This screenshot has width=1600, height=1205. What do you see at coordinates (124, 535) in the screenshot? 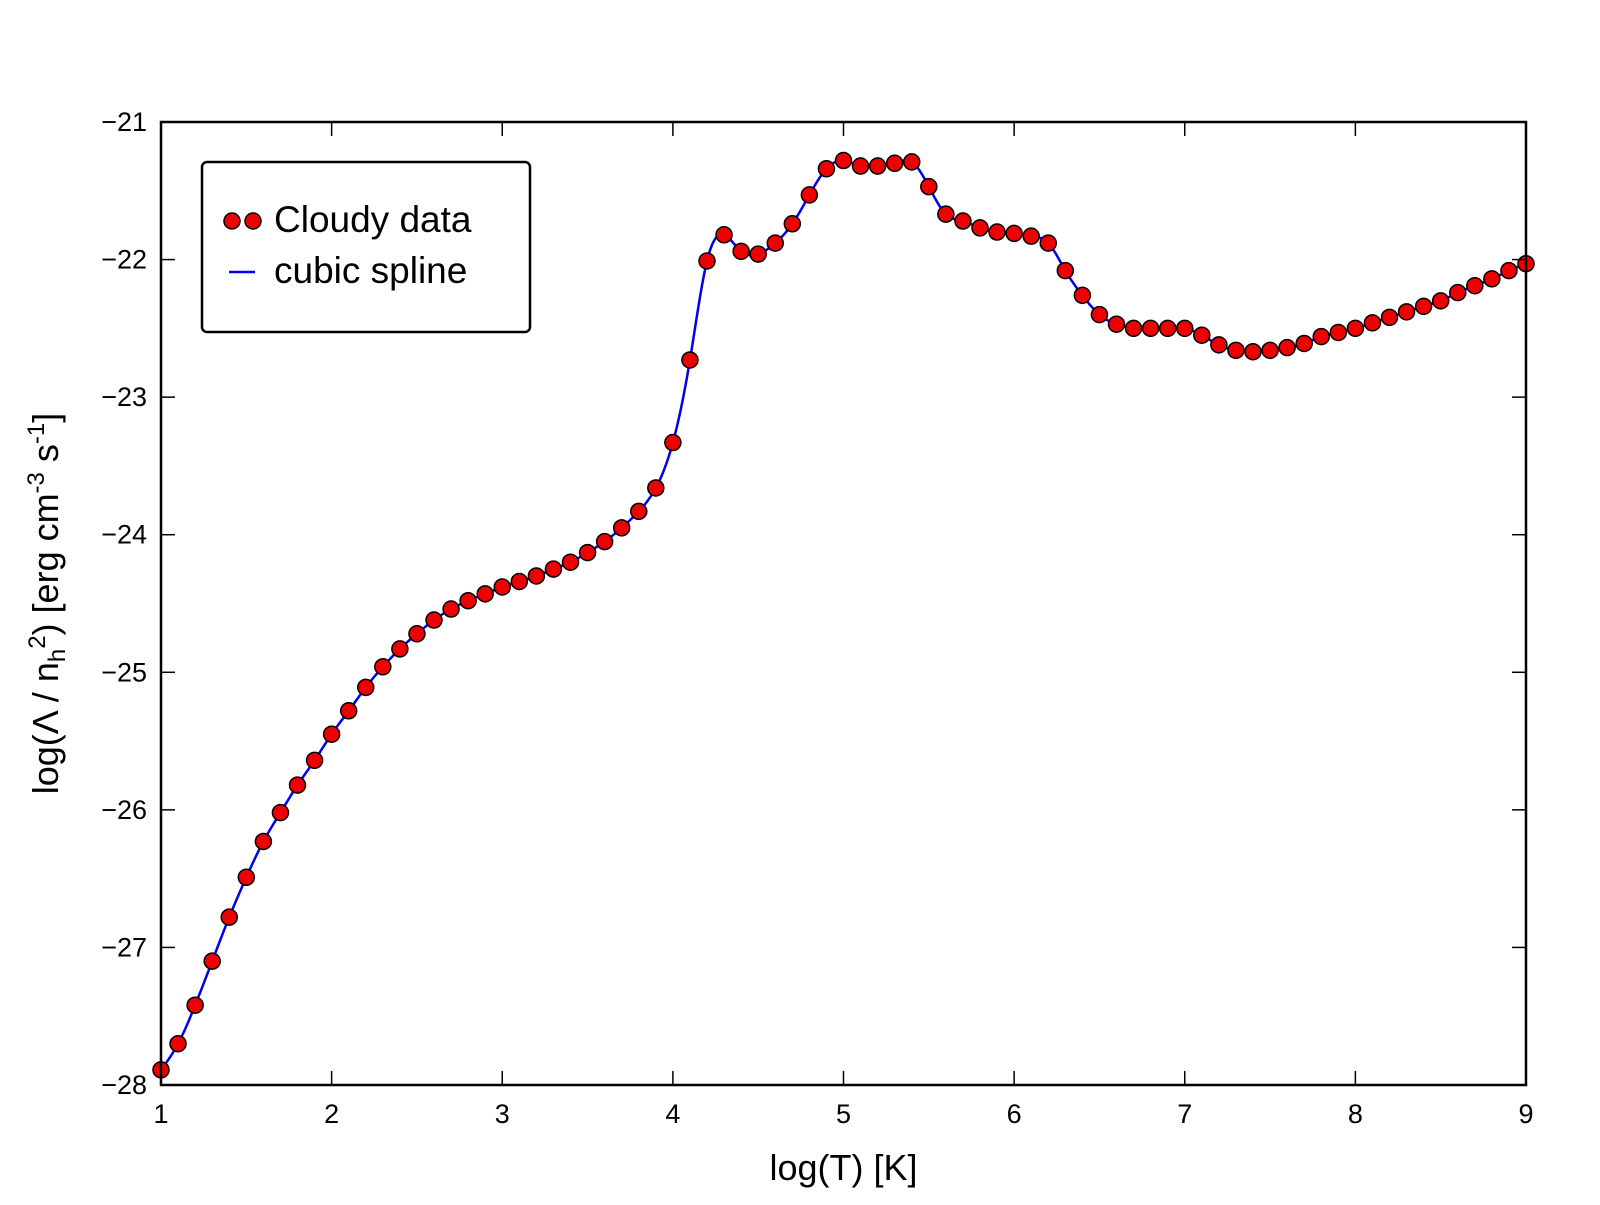
I see `y-tick-label: −24` at bounding box center [124, 535].